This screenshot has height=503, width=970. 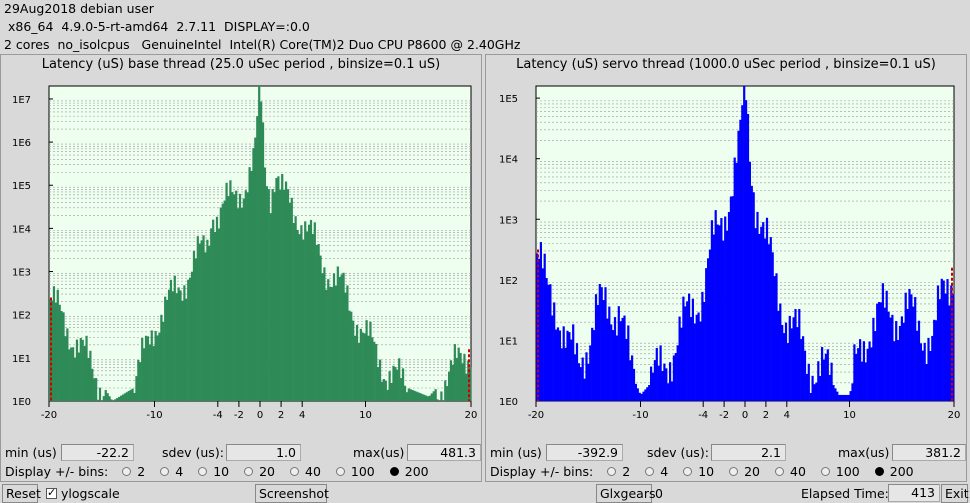 What do you see at coordinates (416, 471) in the screenshot?
I see `base-bins-option-label: 200` at bounding box center [416, 471].